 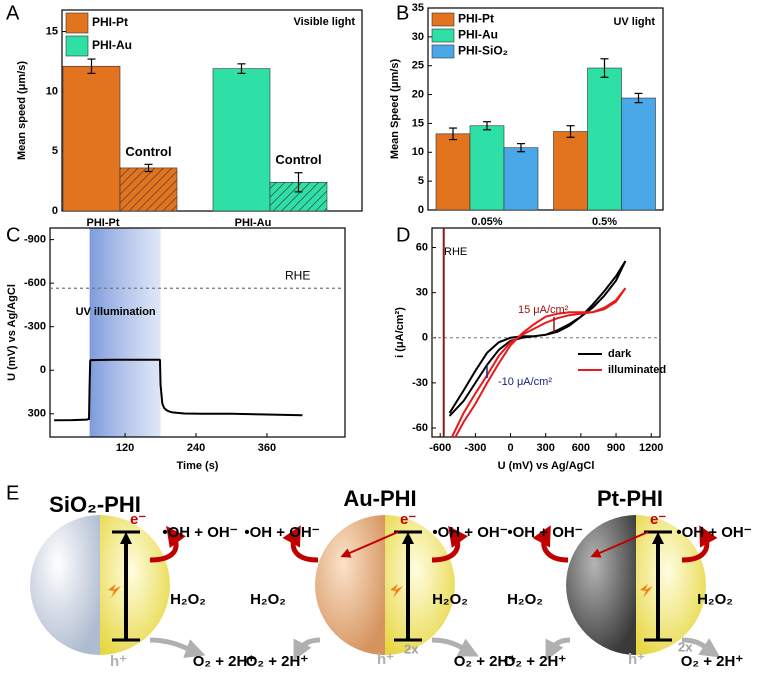 What do you see at coordinates (601, 585) in the screenshot?
I see `pt-half` at bounding box center [601, 585].